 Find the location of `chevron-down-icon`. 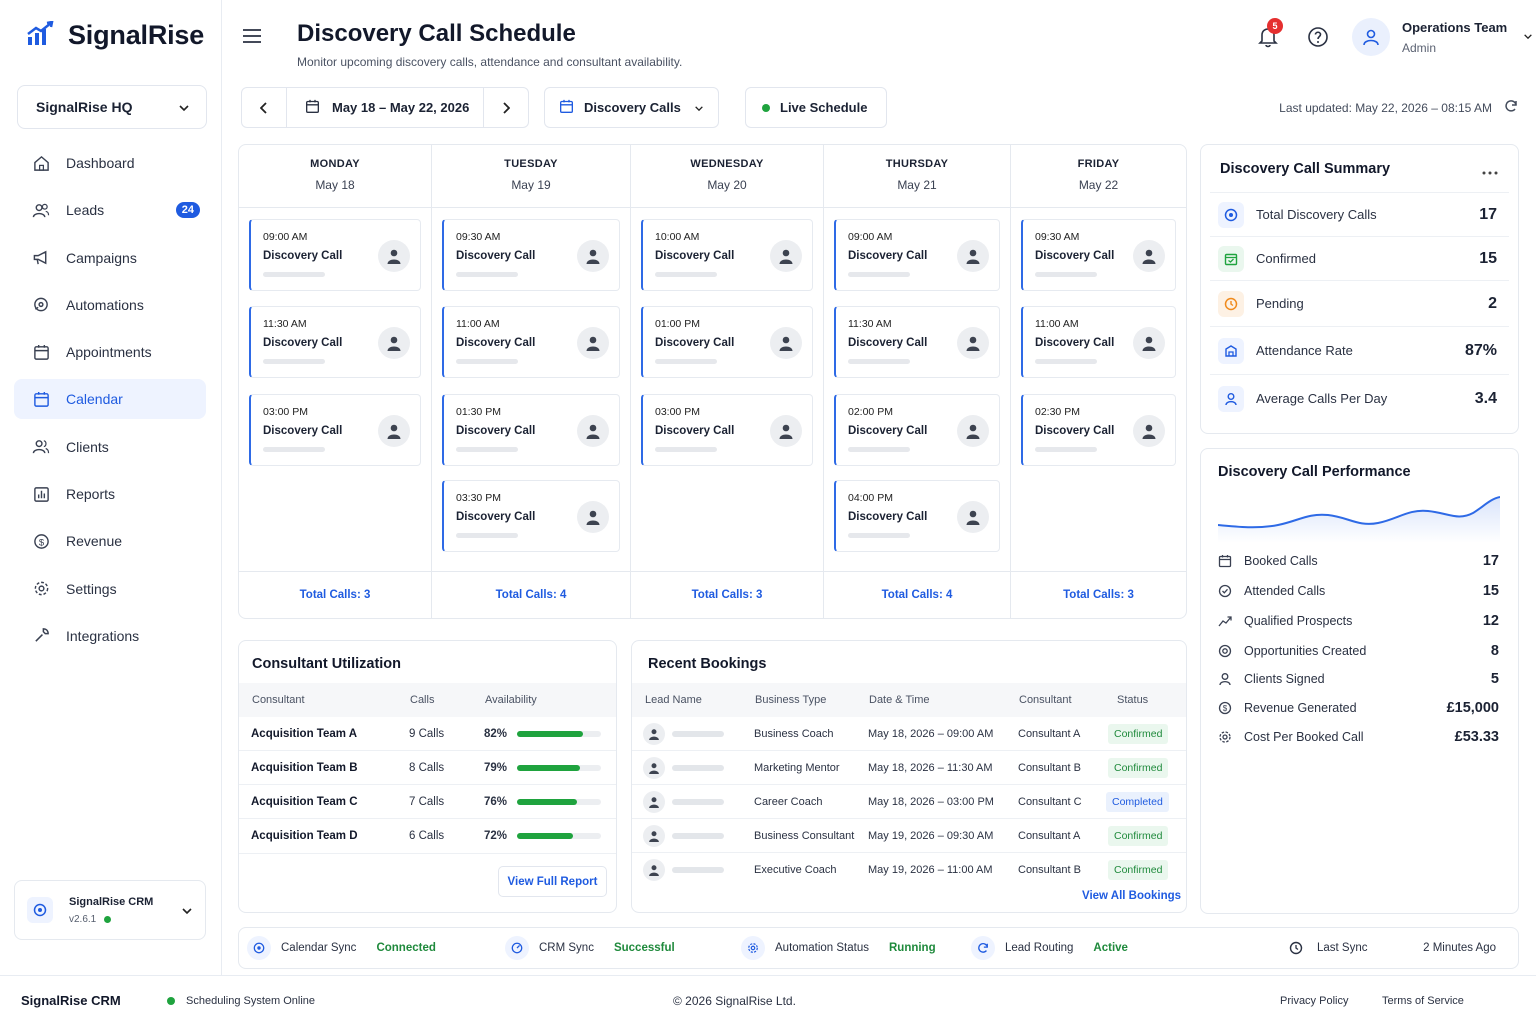

chevron-down-icon is located at coordinates (184, 107).